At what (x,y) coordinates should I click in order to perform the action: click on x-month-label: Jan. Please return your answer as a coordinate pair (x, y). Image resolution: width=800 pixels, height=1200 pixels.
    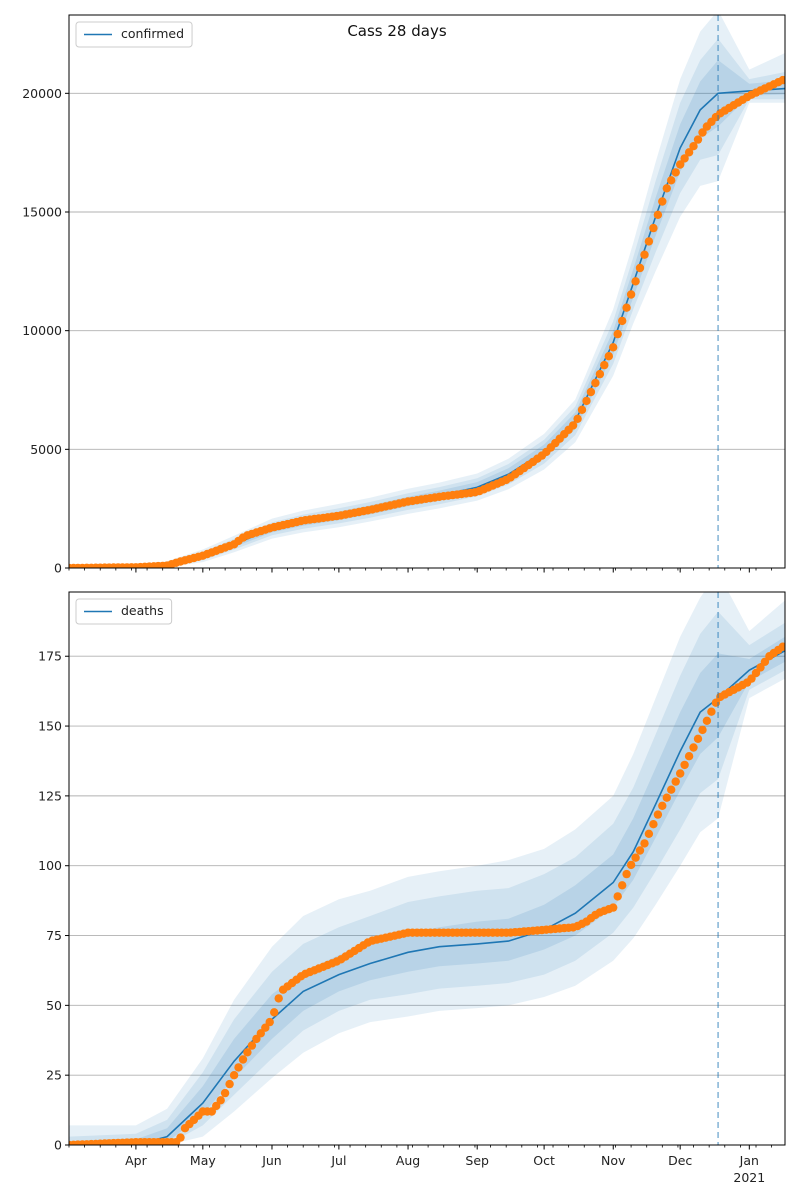
    Looking at the image, I should click on (749, 1160).